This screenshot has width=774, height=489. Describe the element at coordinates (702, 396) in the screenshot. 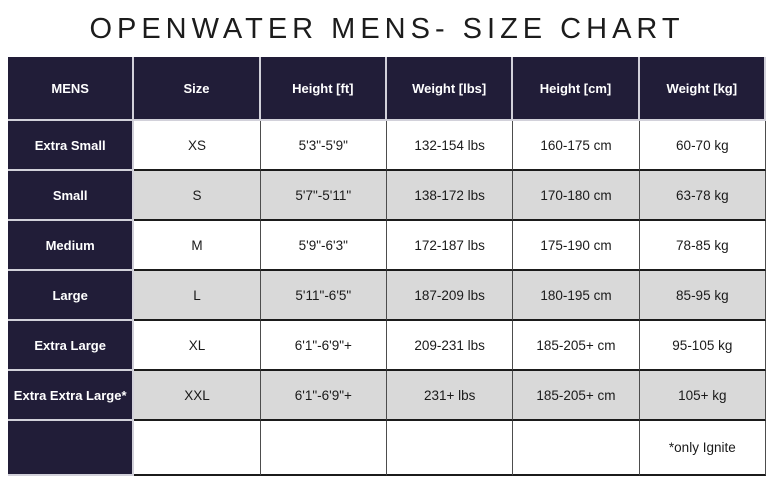

I see `weight-kg-cell: 105+ kg` at that location.